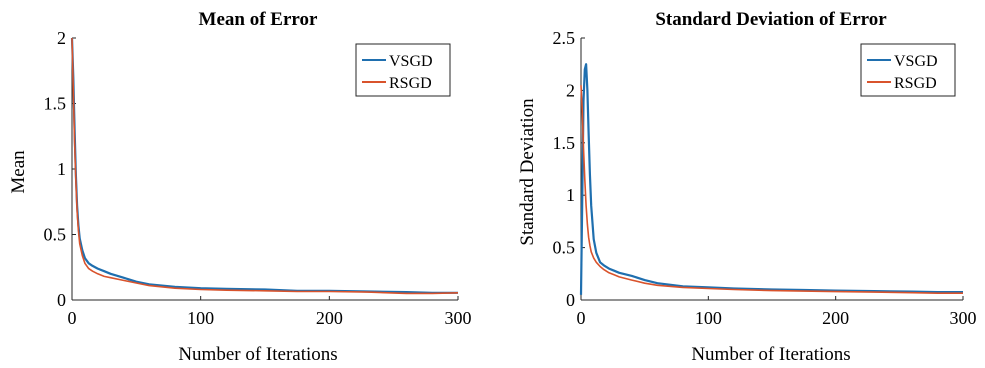 This screenshot has width=985, height=368. Describe the element at coordinates (564, 38) in the screenshot. I see `y-tick-label: 2.5` at that location.